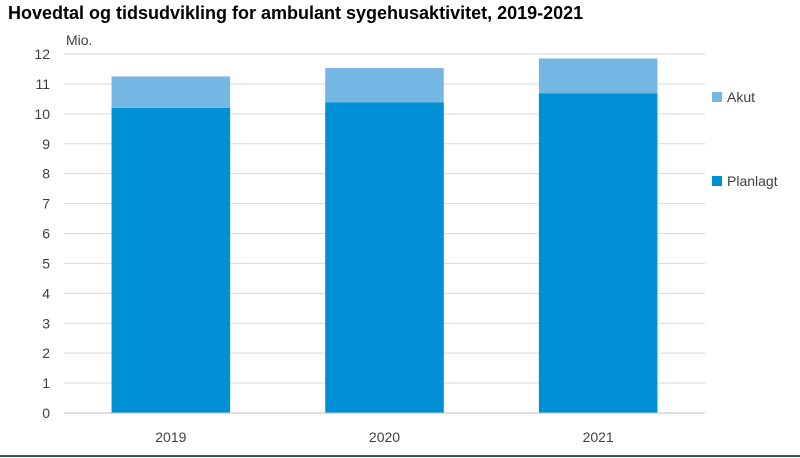 This screenshot has height=458, width=800. Describe the element at coordinates (46, 234) in the screenshot. I see `y-tick-label: 6` at that location.